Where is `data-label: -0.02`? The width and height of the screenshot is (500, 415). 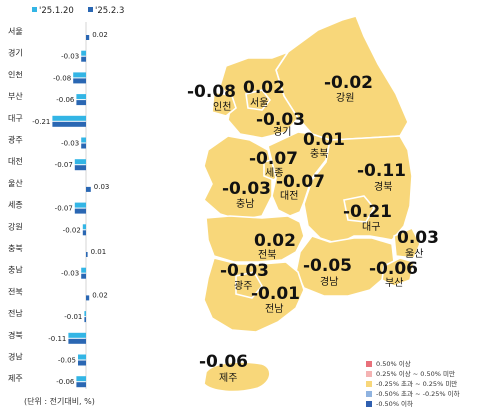 data-label: -0.02 is located at coordinates (72, 230).